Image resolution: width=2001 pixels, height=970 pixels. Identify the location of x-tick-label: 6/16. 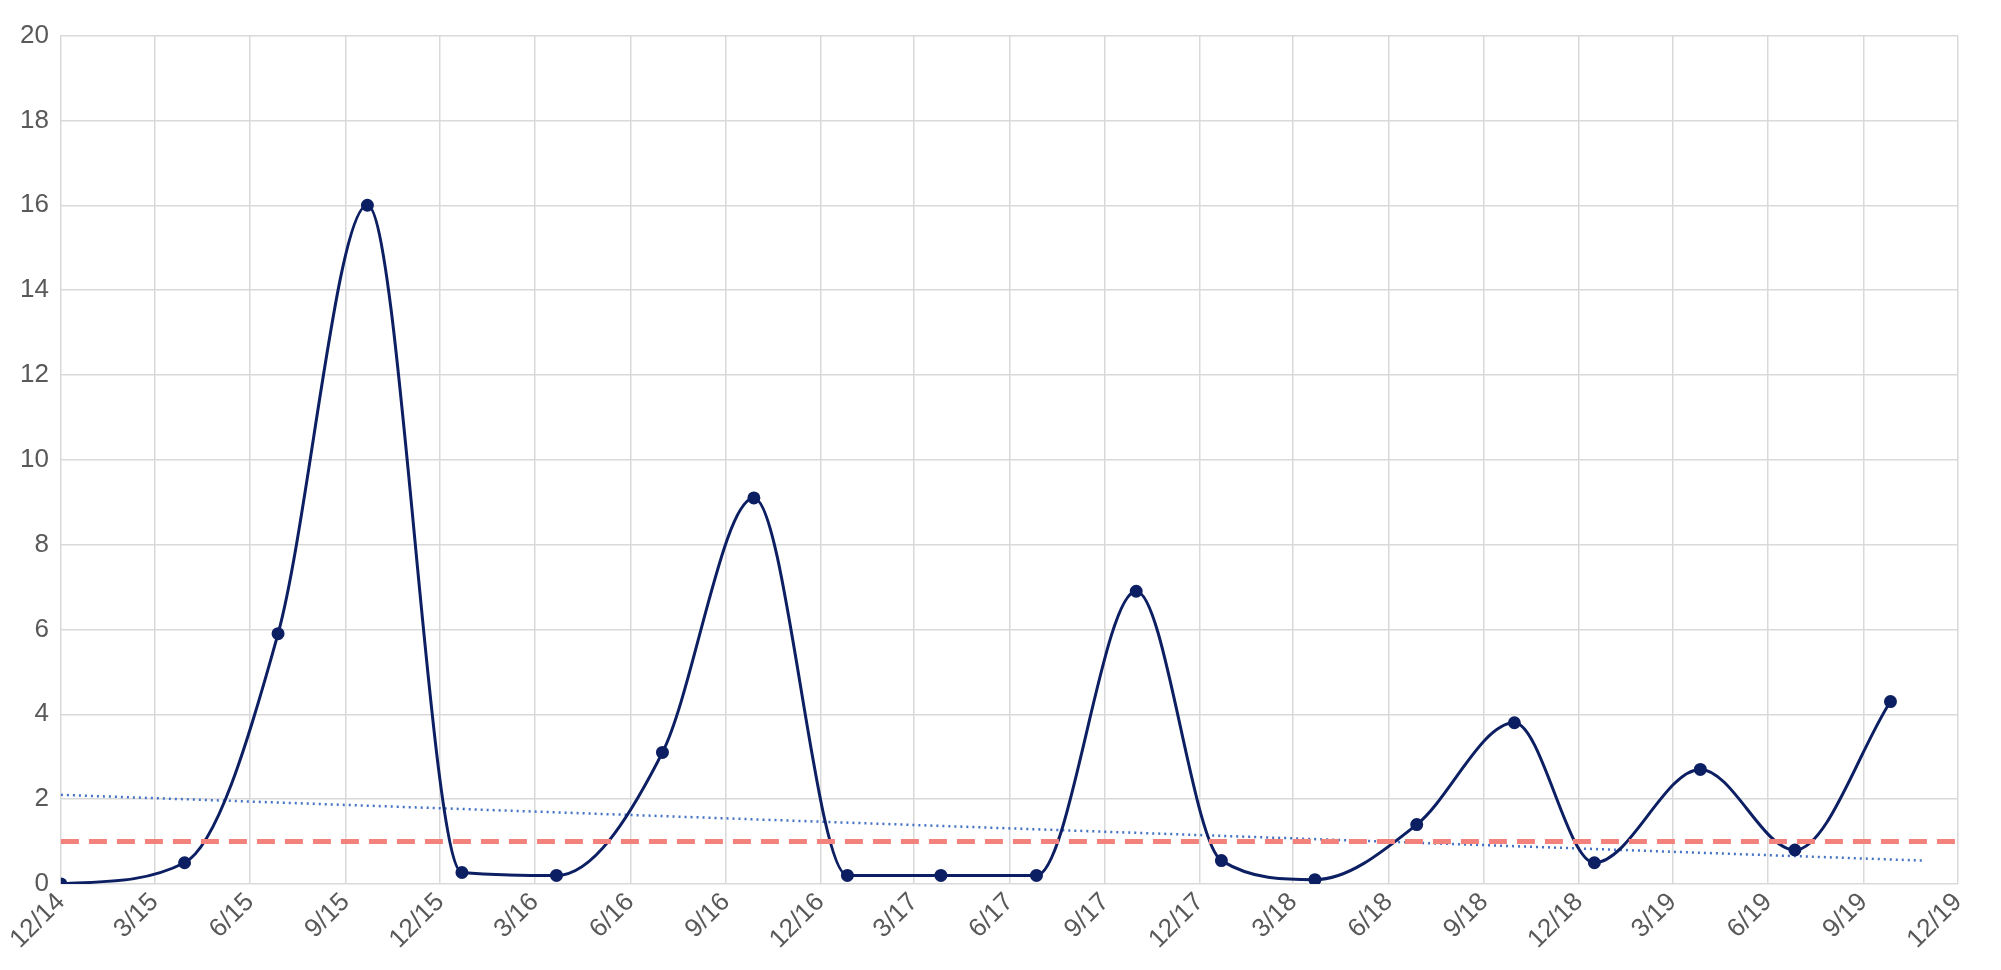
(611, 915).